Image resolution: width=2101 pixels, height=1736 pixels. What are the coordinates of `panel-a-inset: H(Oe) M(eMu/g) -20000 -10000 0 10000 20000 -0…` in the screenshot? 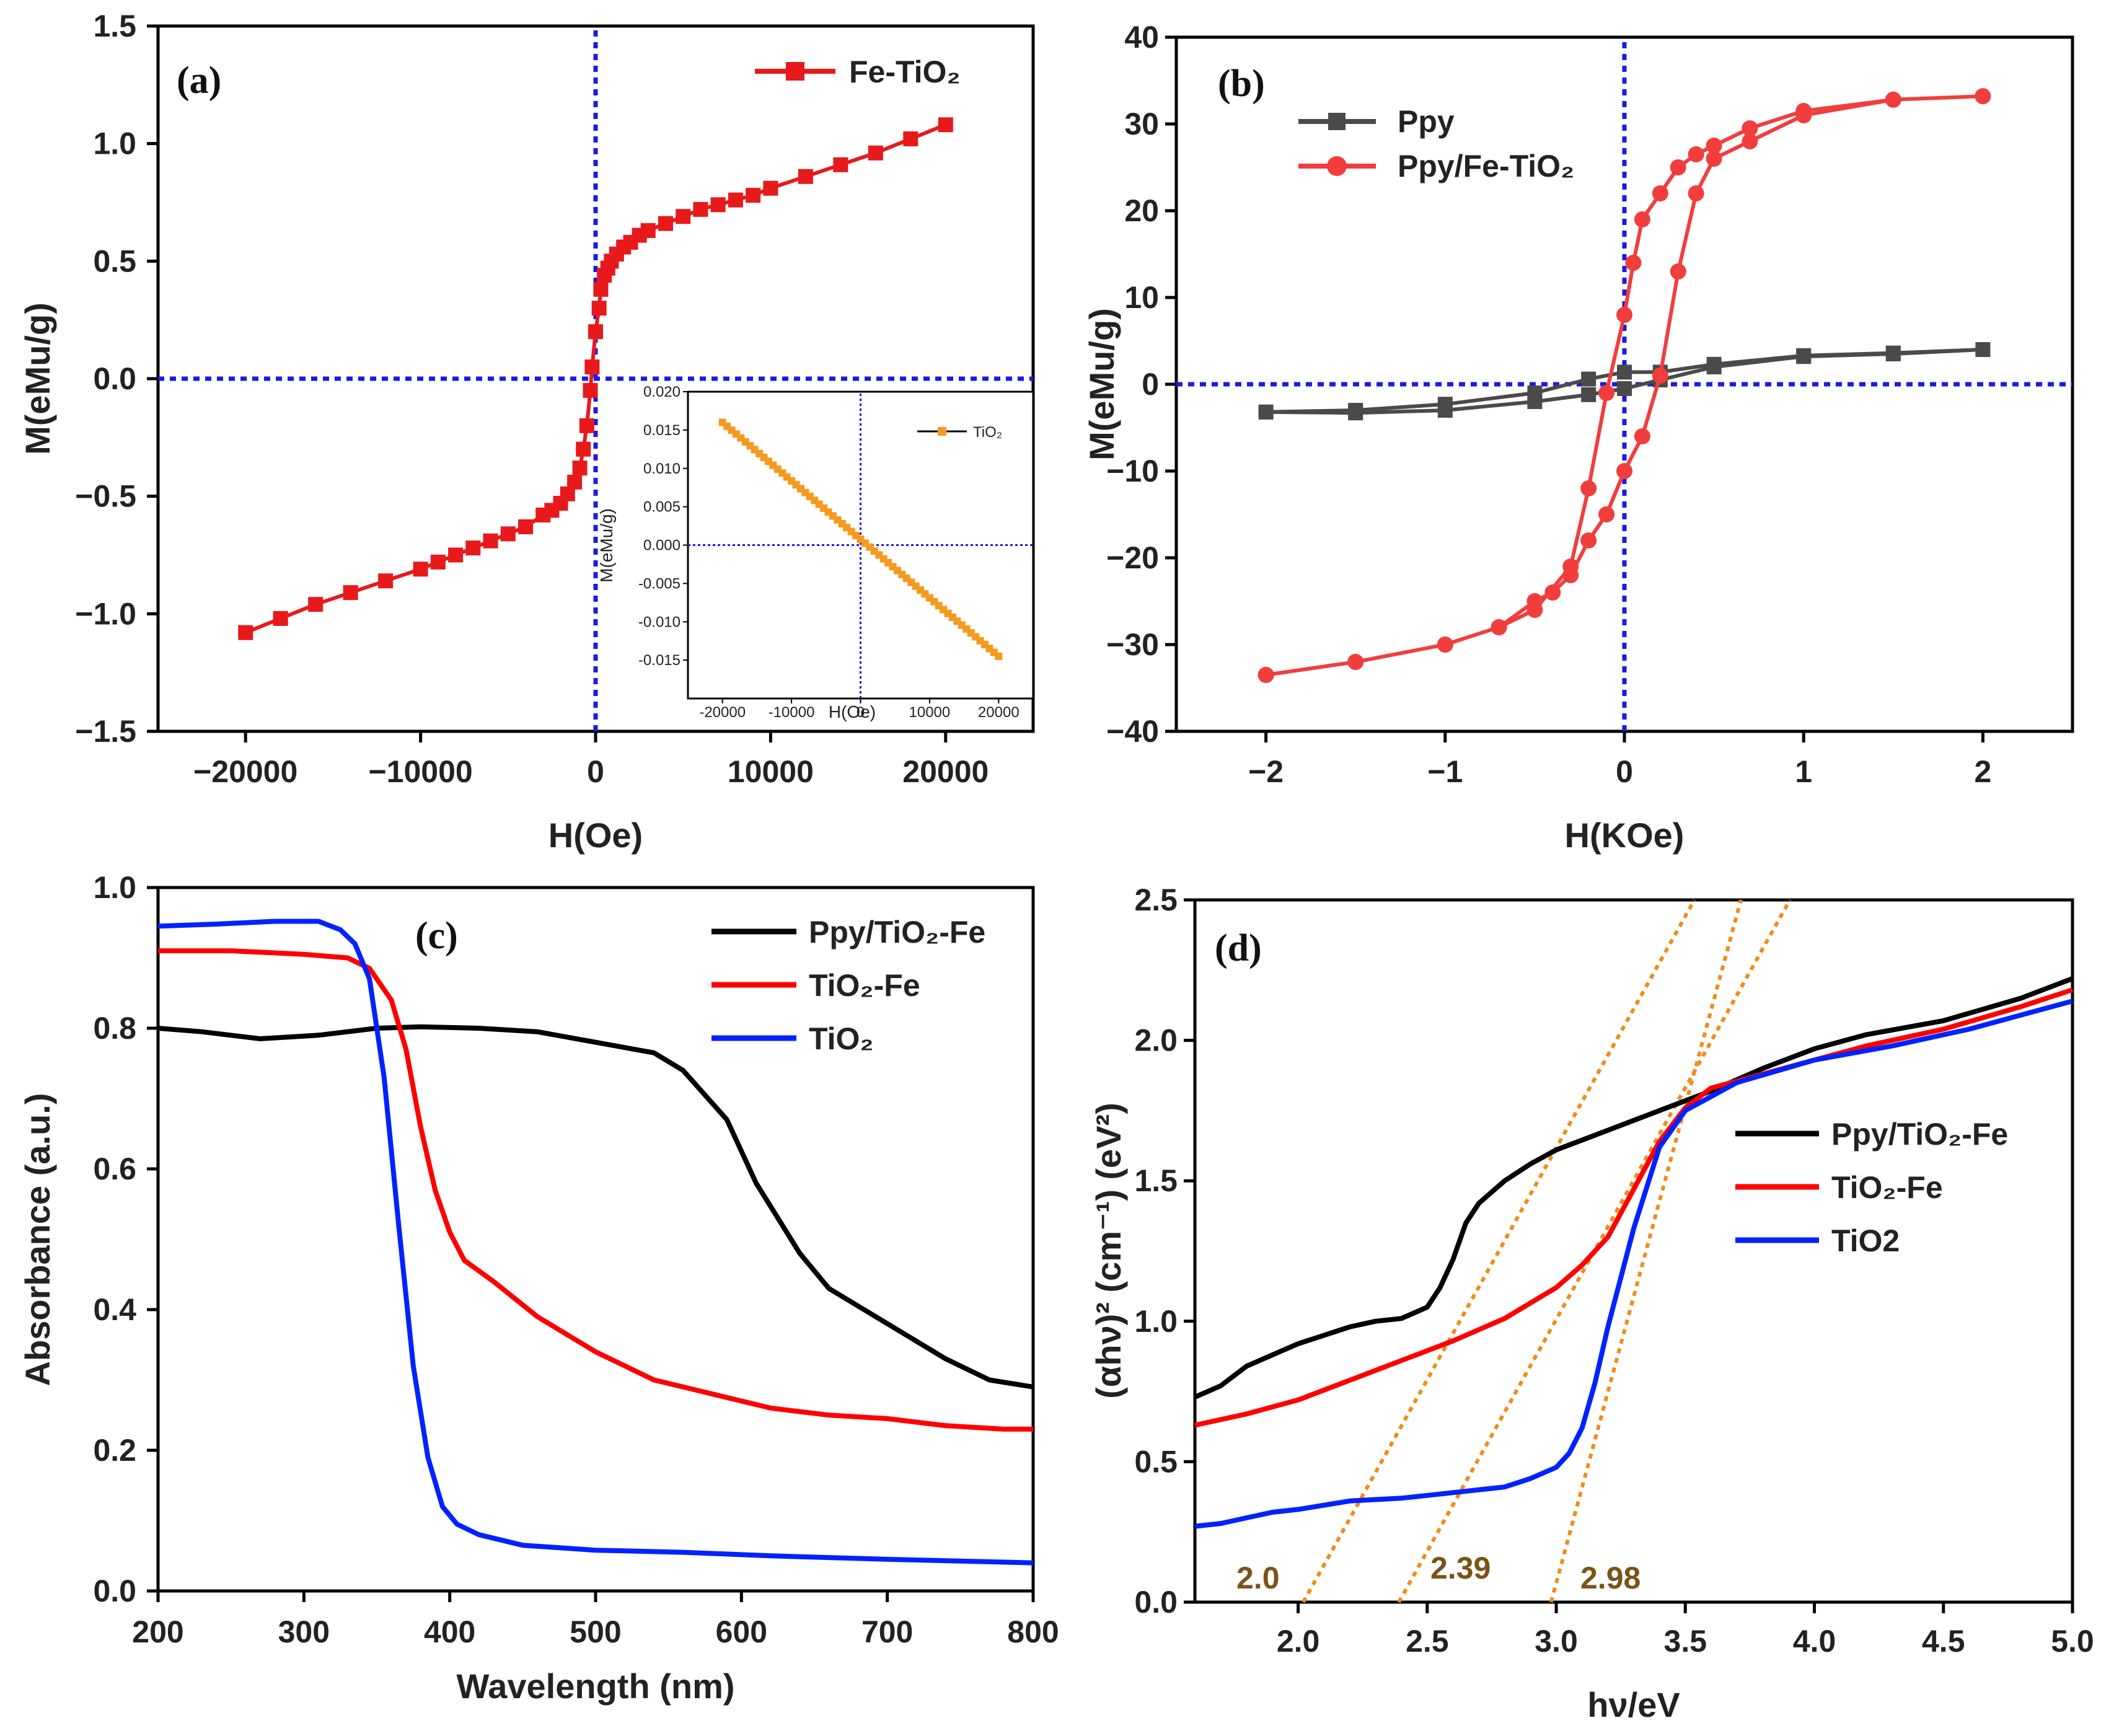 It's located at (815, 552).